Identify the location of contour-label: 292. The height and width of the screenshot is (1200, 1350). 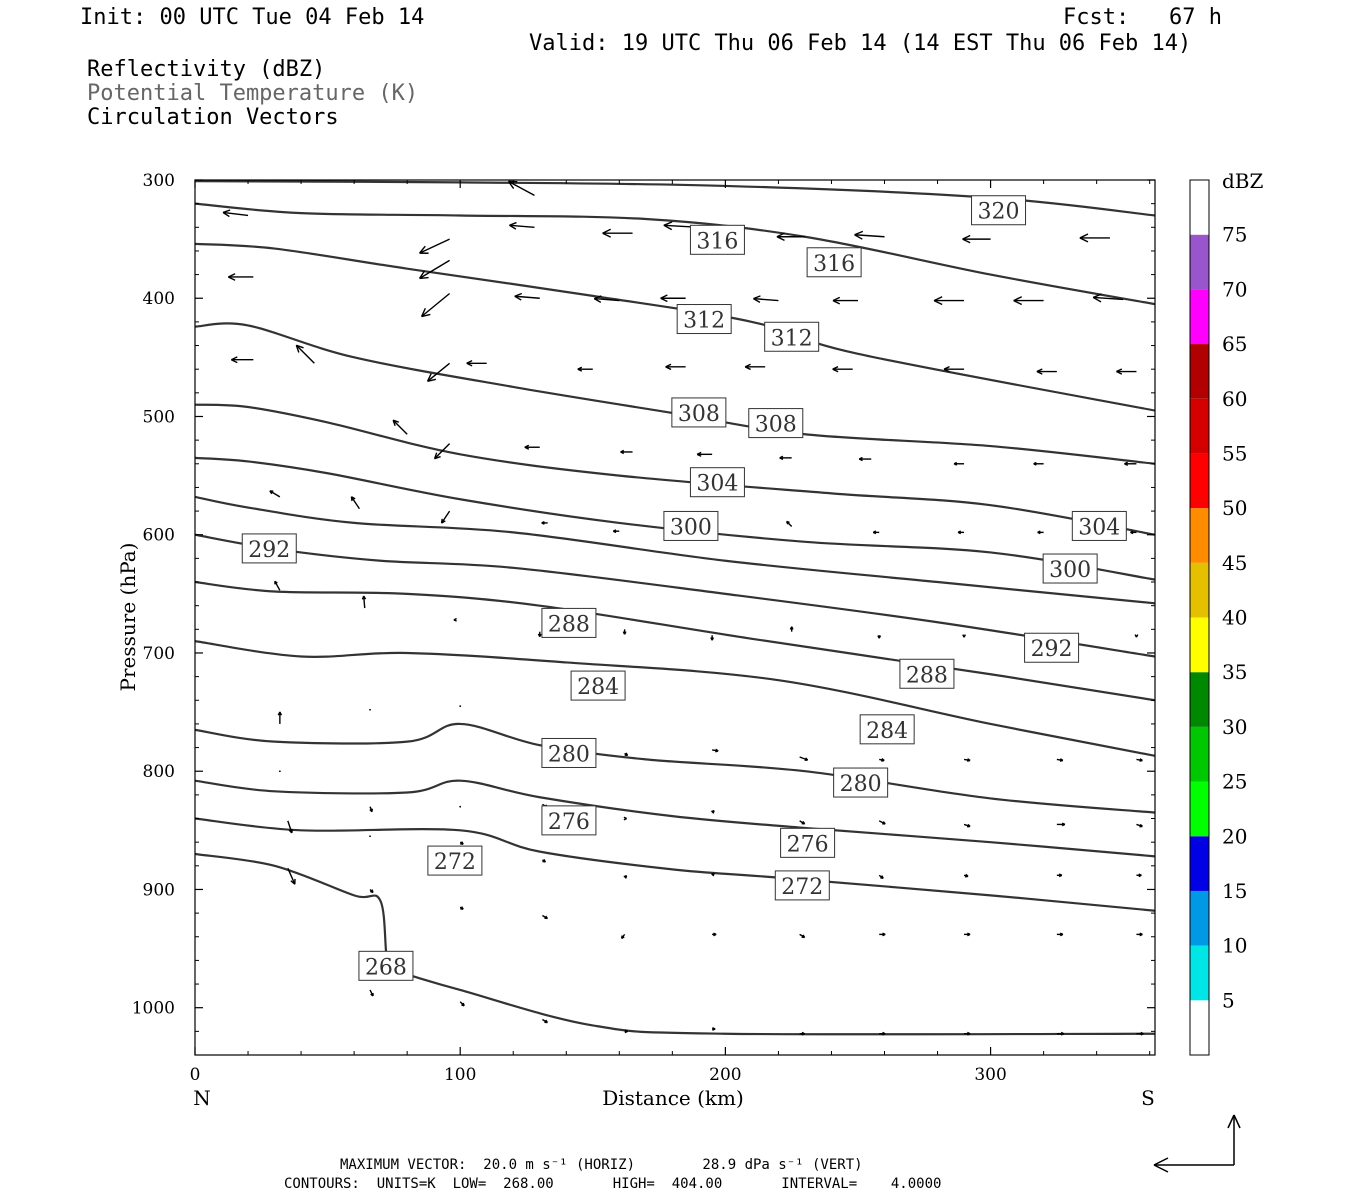
(269, 548).